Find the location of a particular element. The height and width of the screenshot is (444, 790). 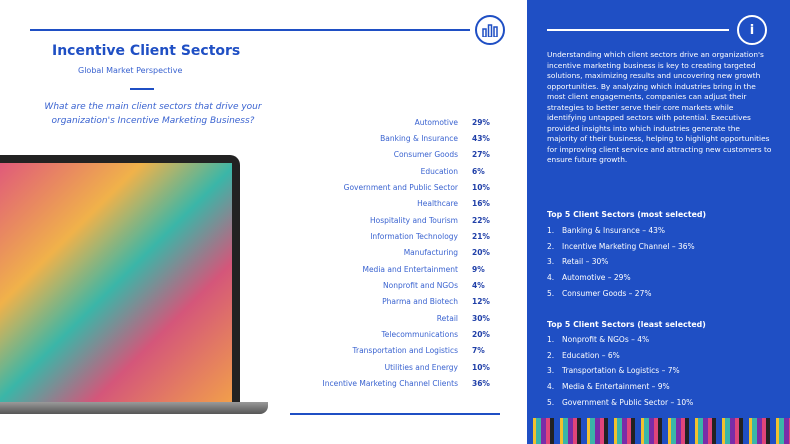

sector-row: Transportation and Logistics 7% is located at coordinates (390, 351).